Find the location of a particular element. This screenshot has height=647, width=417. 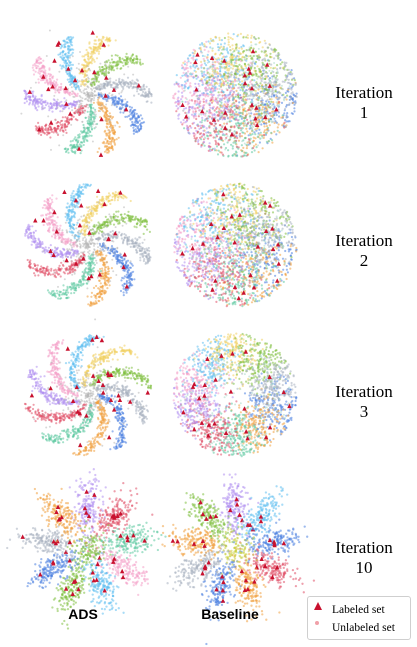

iteration-label-2: Iteration 2 is located at coordinates (364, 251).